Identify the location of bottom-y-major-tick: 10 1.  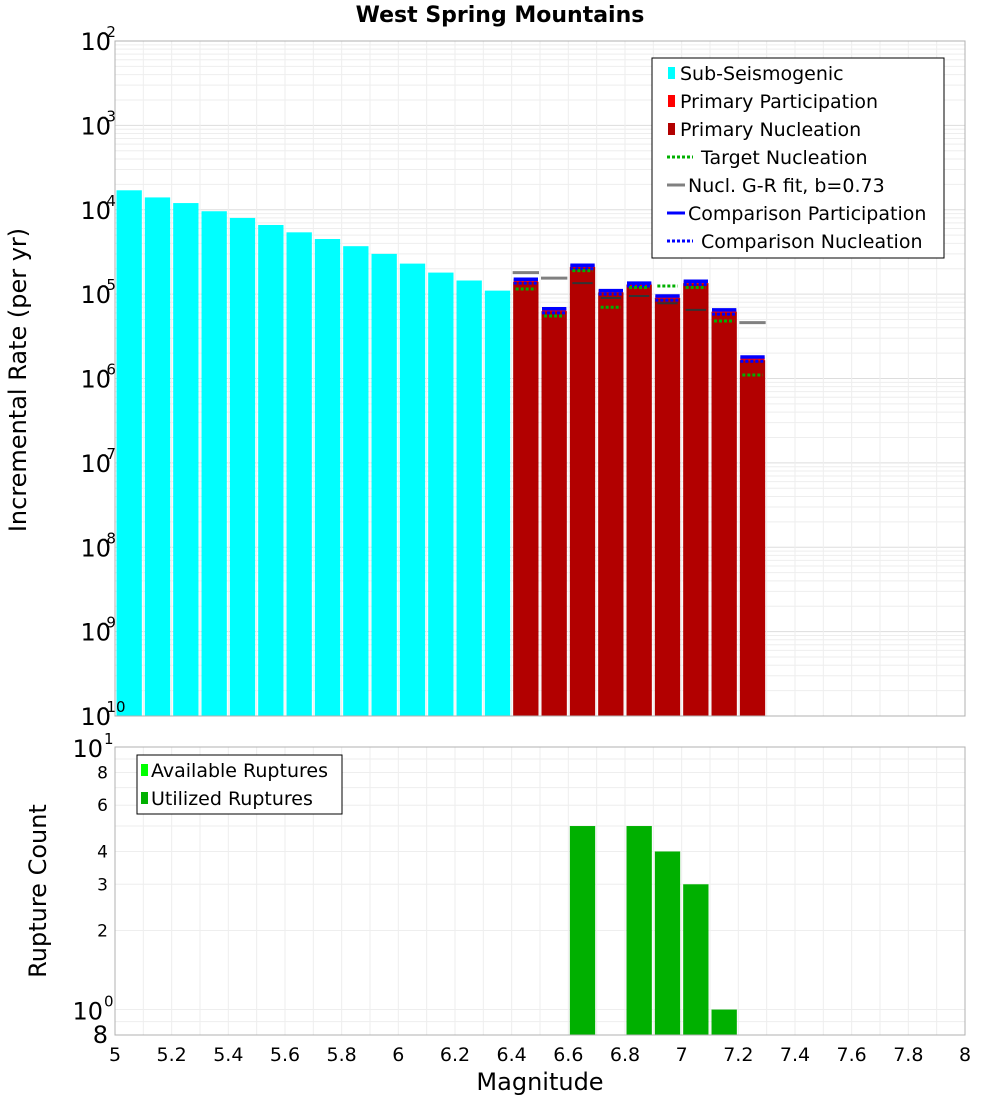
(92, 746).